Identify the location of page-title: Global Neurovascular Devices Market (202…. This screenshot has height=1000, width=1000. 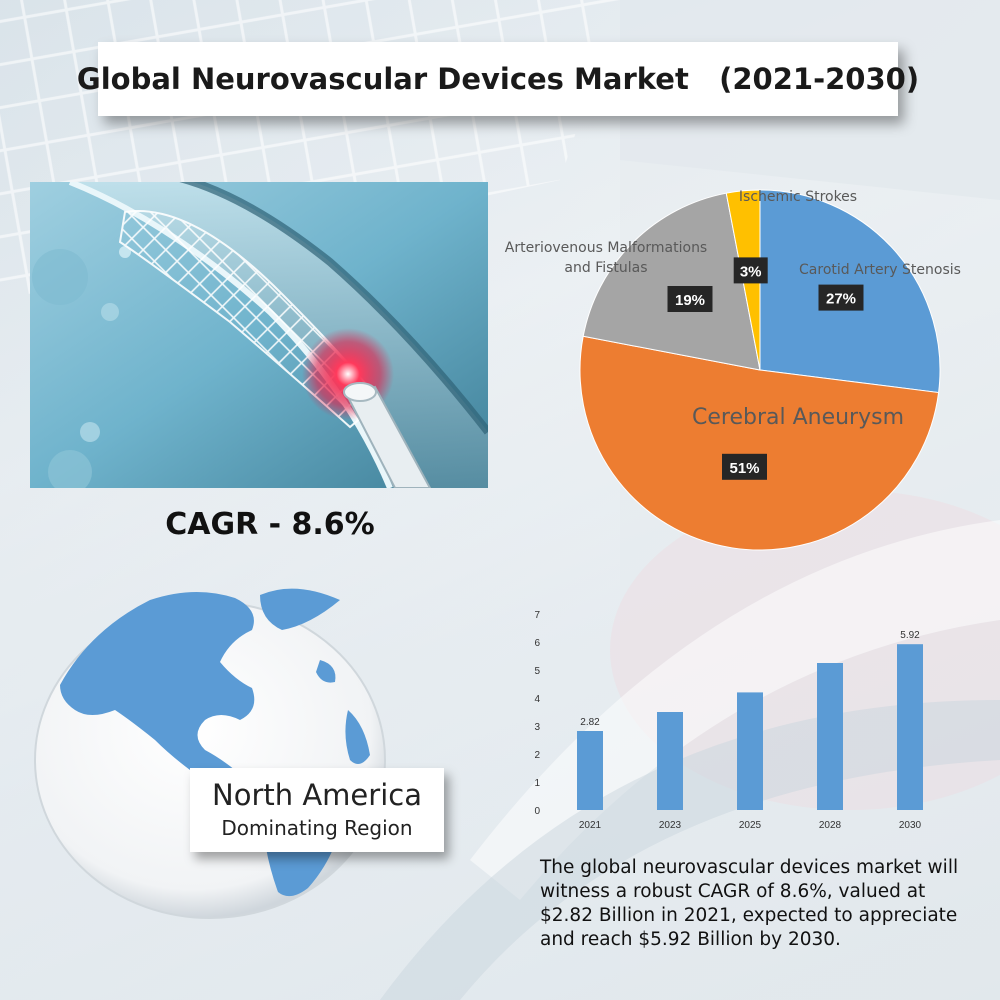
(498, 79).